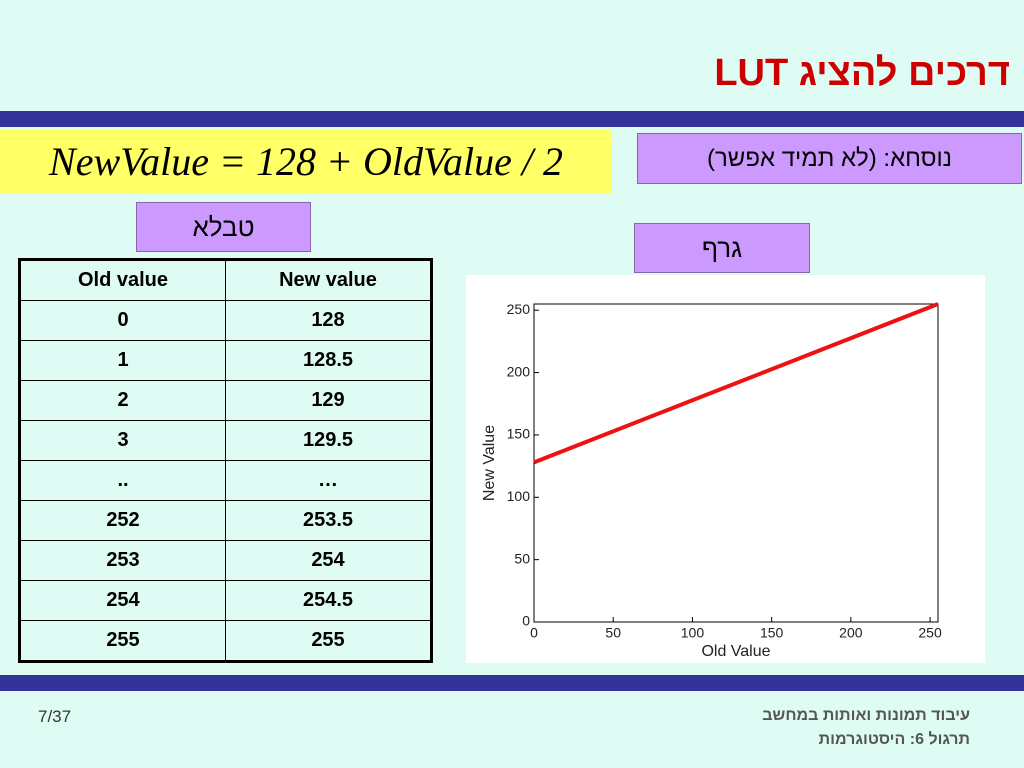 The height and width of the screenshot is (768, 1024). Describe the element at coordinates (519, 434) in the screenshot. I see `y-tick-label: 150` at that location.